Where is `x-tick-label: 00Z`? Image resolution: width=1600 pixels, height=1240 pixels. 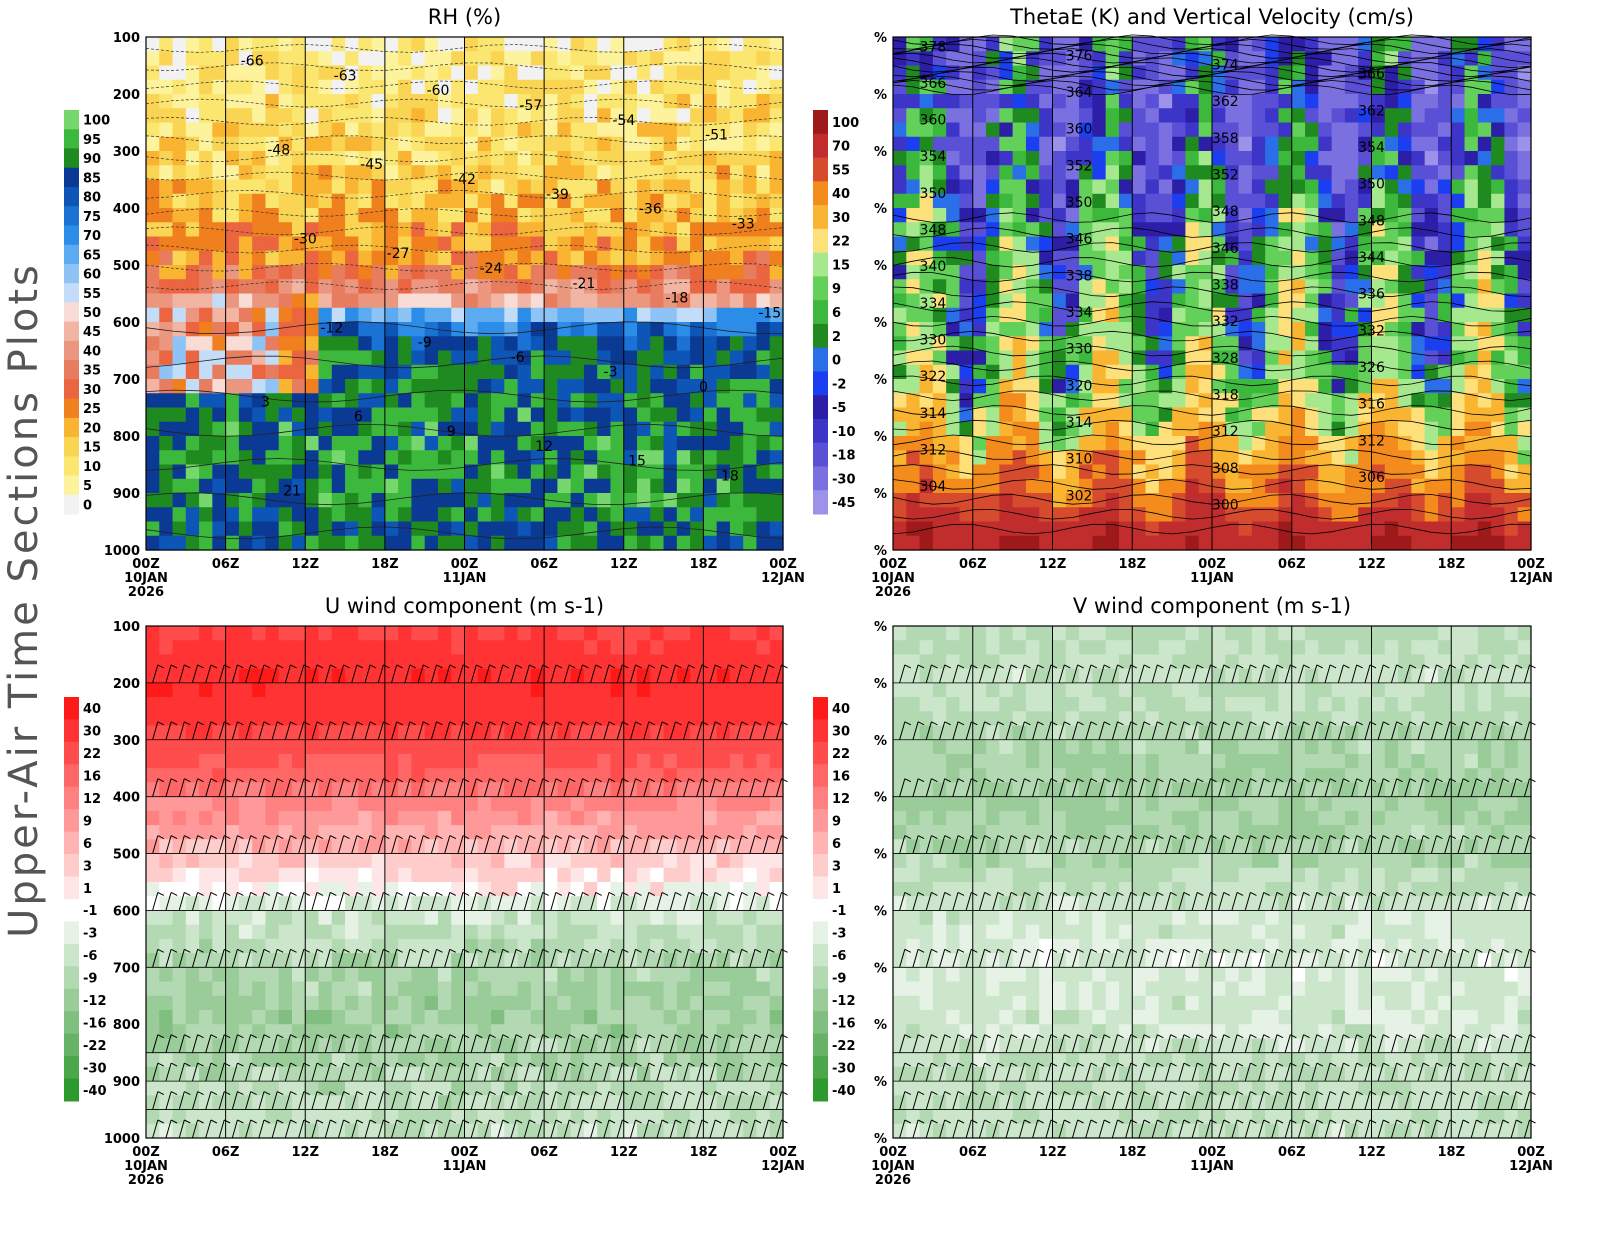
x-tick-label: 00Z is located at coordinates (465, 564).